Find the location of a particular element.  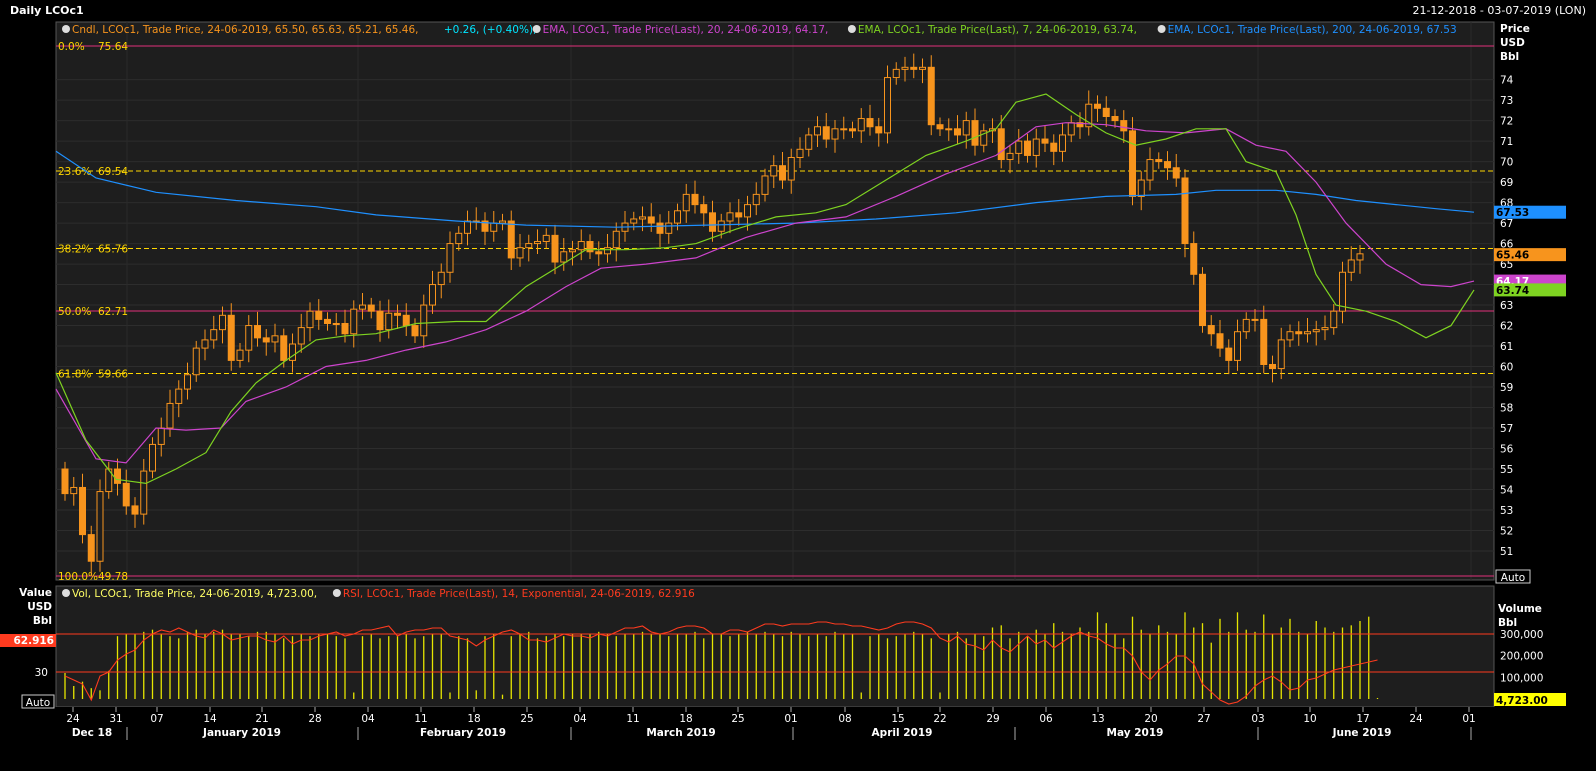

x-day-label: 17 is located at coordinates (1362, 719).